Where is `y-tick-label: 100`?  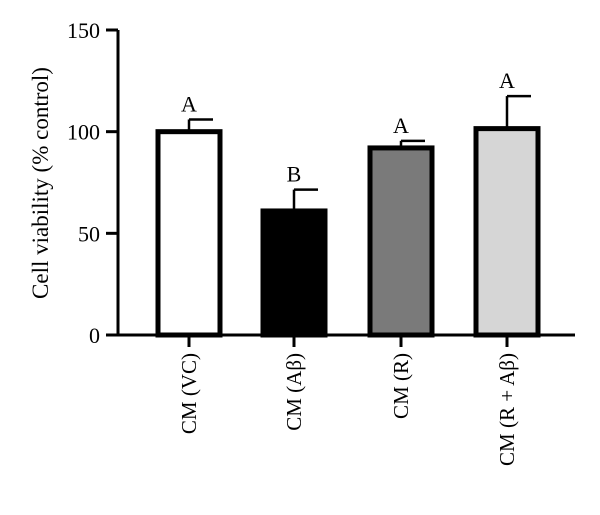
y-tick-label: 100 is located at coordinates (83, 132).